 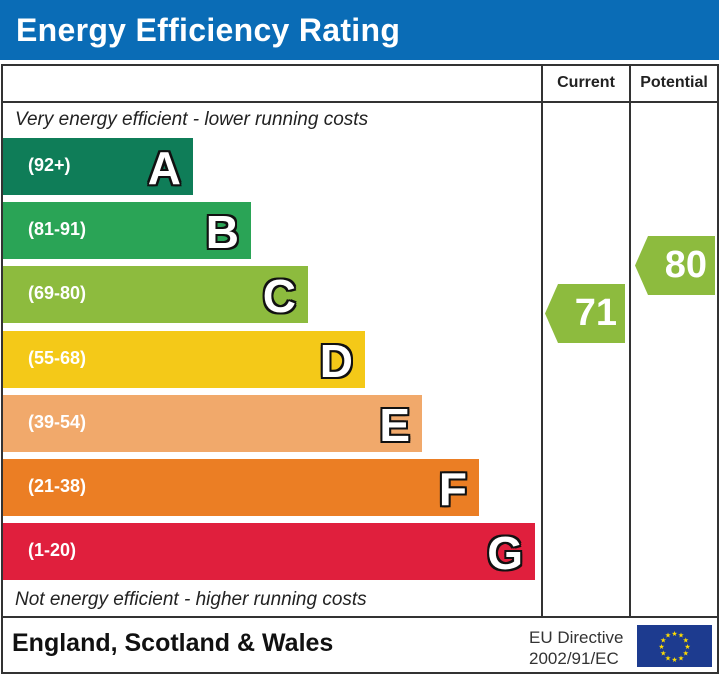 What do you see at coordinates (164, 168) in the screenshot?
I see `band-letter: A` at bounding box center [164, 168].